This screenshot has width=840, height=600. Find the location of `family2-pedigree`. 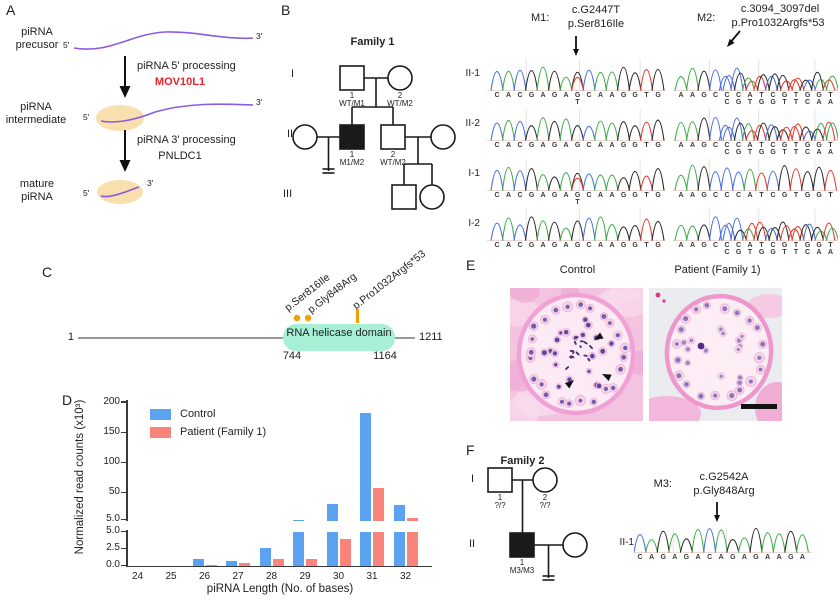

family2-pedigree is located at coordinates (537, 524).